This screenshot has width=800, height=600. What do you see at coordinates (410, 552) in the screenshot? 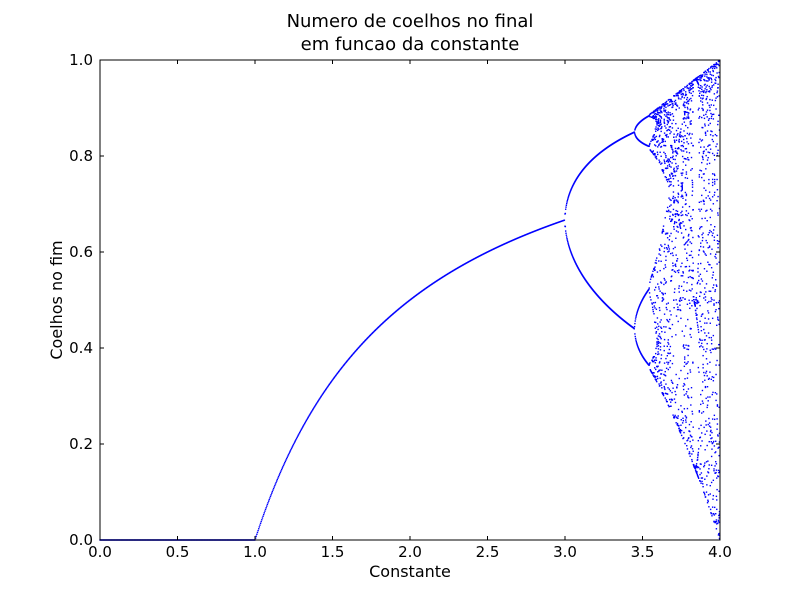
I see `x-tick-label: 2.0` at bounding box center [410, 552].